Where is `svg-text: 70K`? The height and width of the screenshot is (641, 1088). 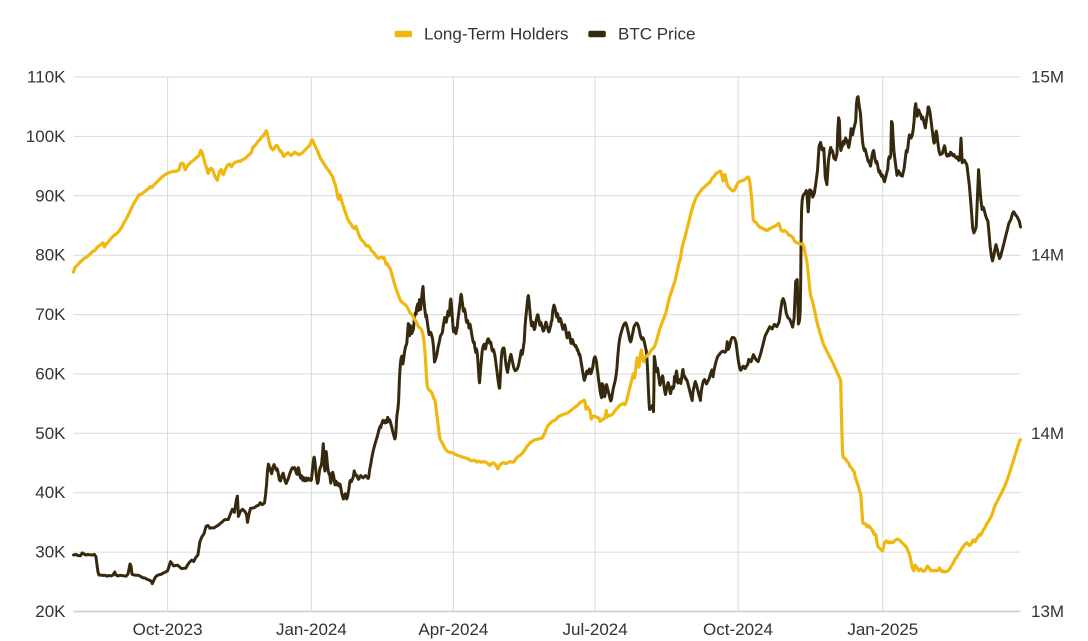
svg-text: 70K is located at coordinates (50, 314).